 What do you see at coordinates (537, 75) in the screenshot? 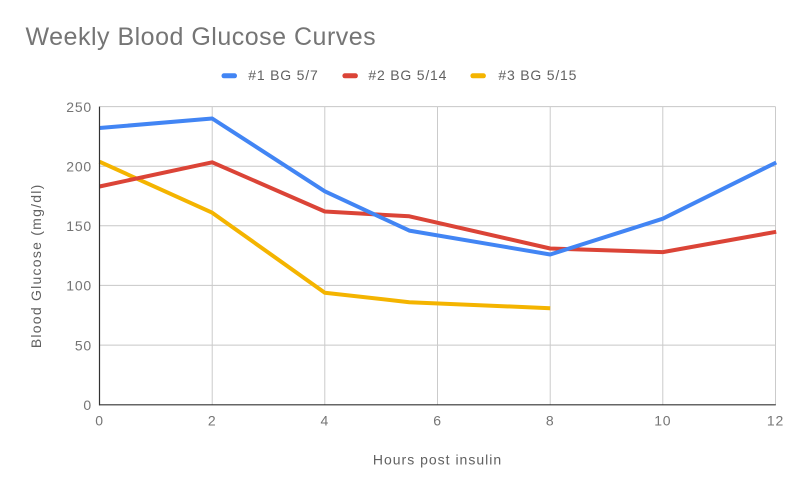
I see `svg-text: #3 BG 5/15` at bounding box center [537, 75].